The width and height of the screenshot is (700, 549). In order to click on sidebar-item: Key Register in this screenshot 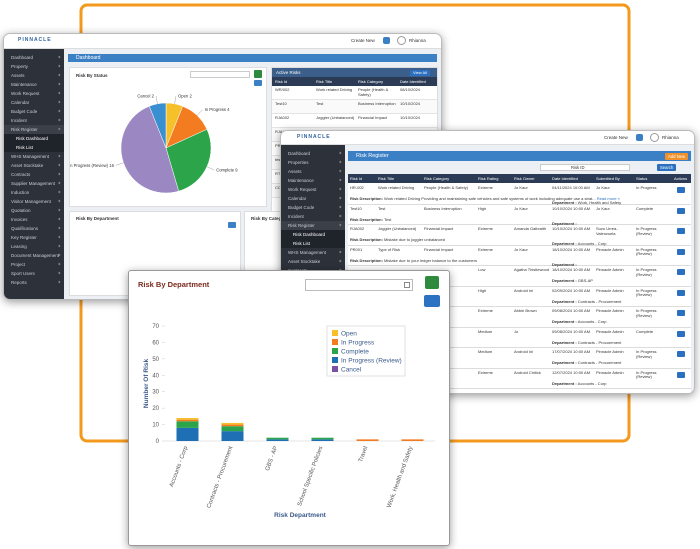, I will do `click(34, 237)`.